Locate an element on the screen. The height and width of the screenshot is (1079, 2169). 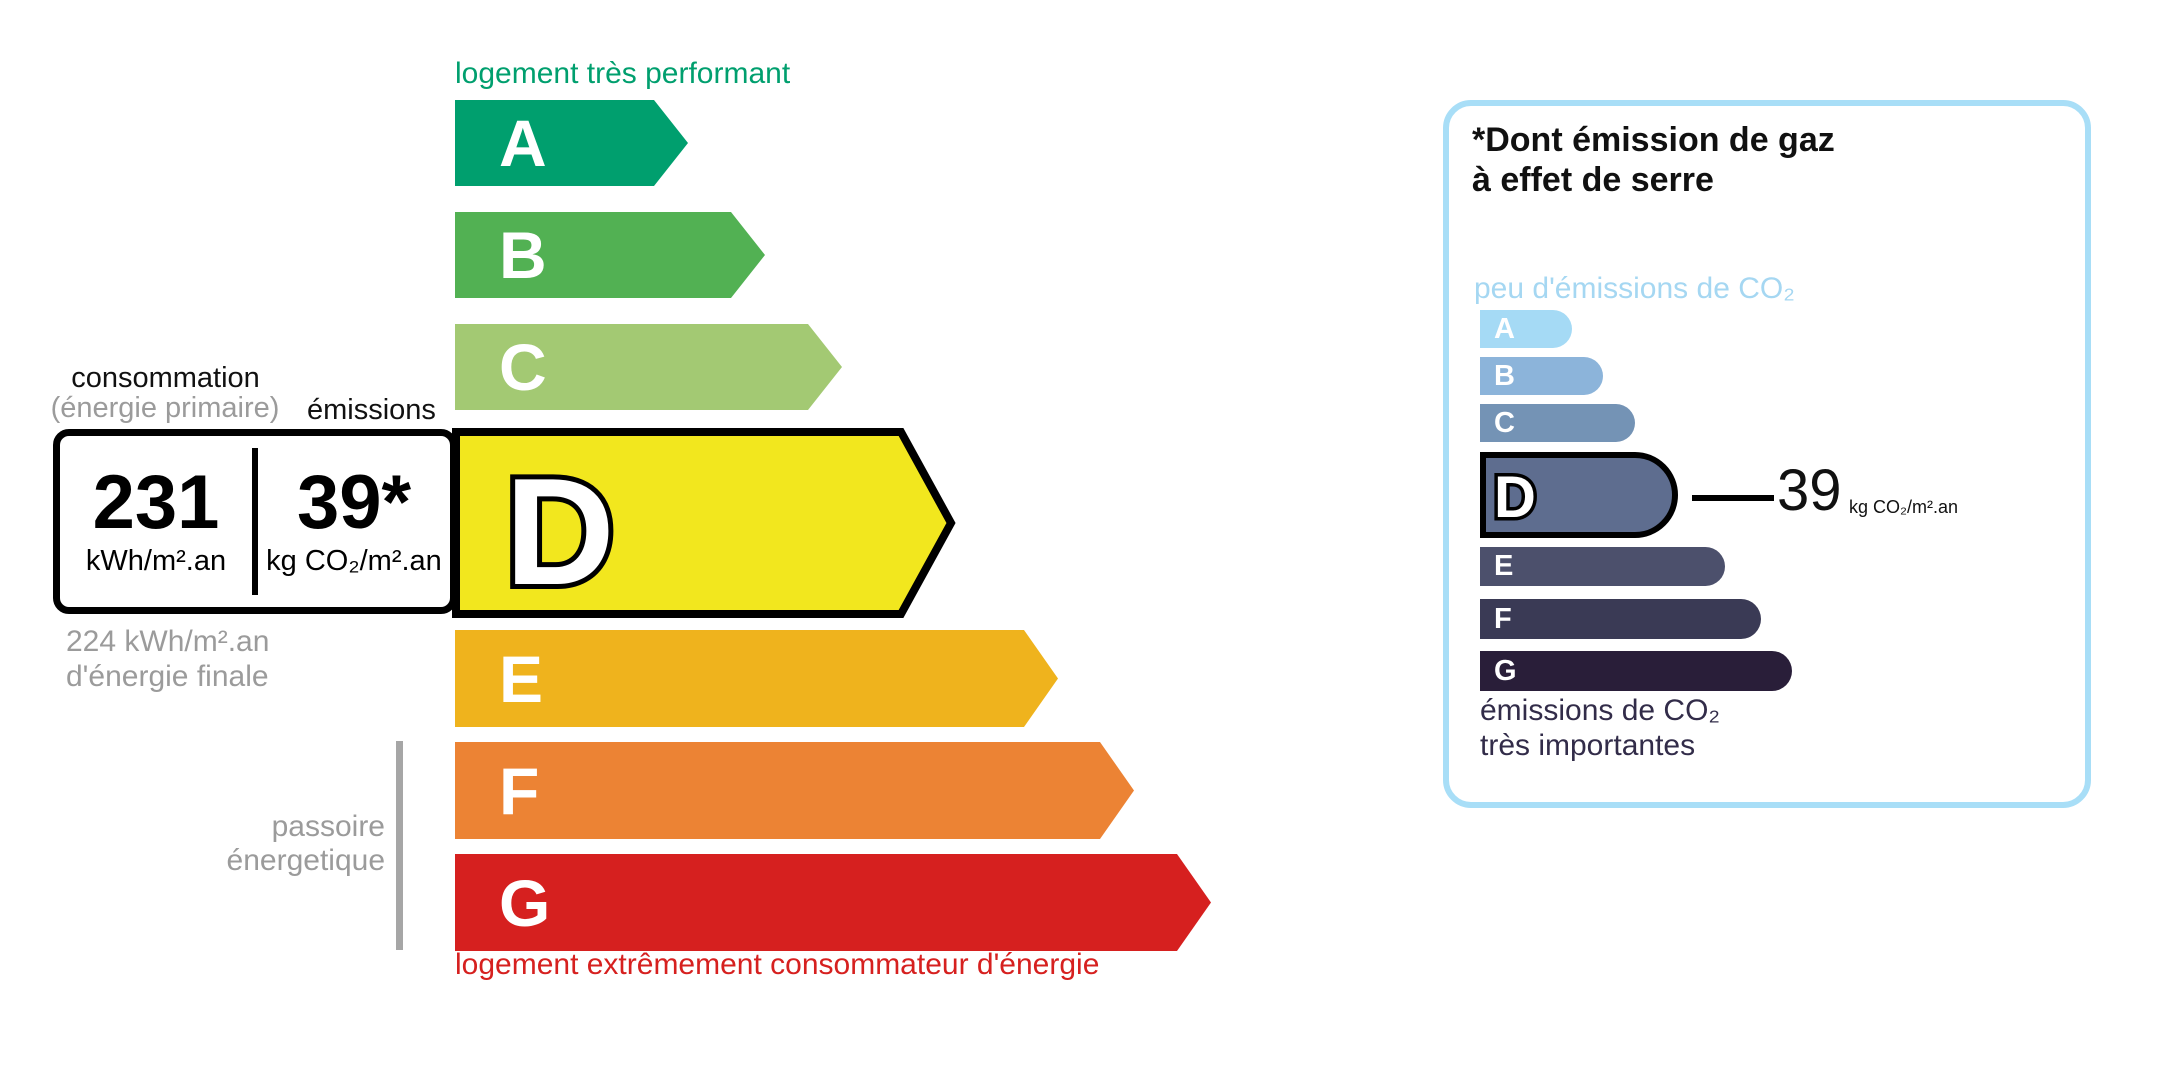
energy-arrow-d-current: D is located at coordinates (704, 523).